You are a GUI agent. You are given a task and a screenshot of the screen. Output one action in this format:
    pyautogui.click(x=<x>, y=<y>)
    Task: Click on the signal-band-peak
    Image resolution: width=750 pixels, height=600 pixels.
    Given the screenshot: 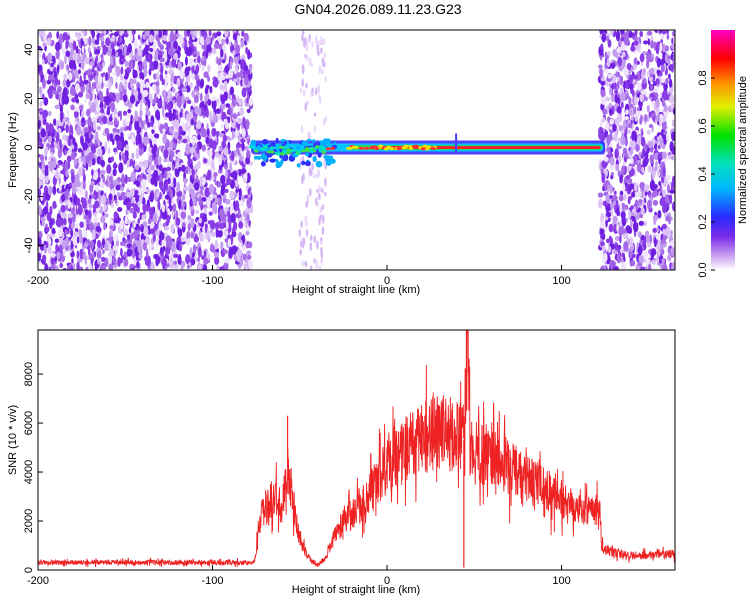 What is the action you would take?
    pyautogui.click(x=377, y=149)
    